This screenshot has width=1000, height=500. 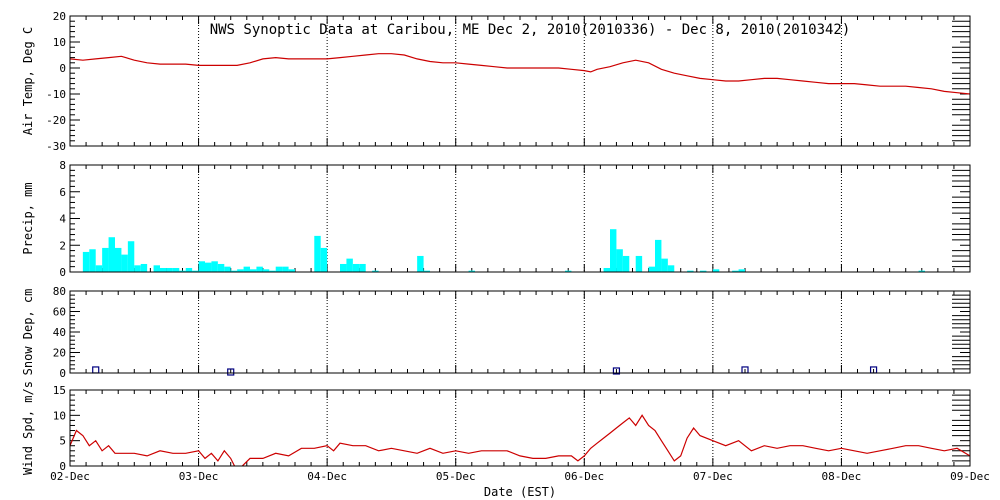 I want to click on snow-y-tick-label: 60, so click(x=59, y=312).